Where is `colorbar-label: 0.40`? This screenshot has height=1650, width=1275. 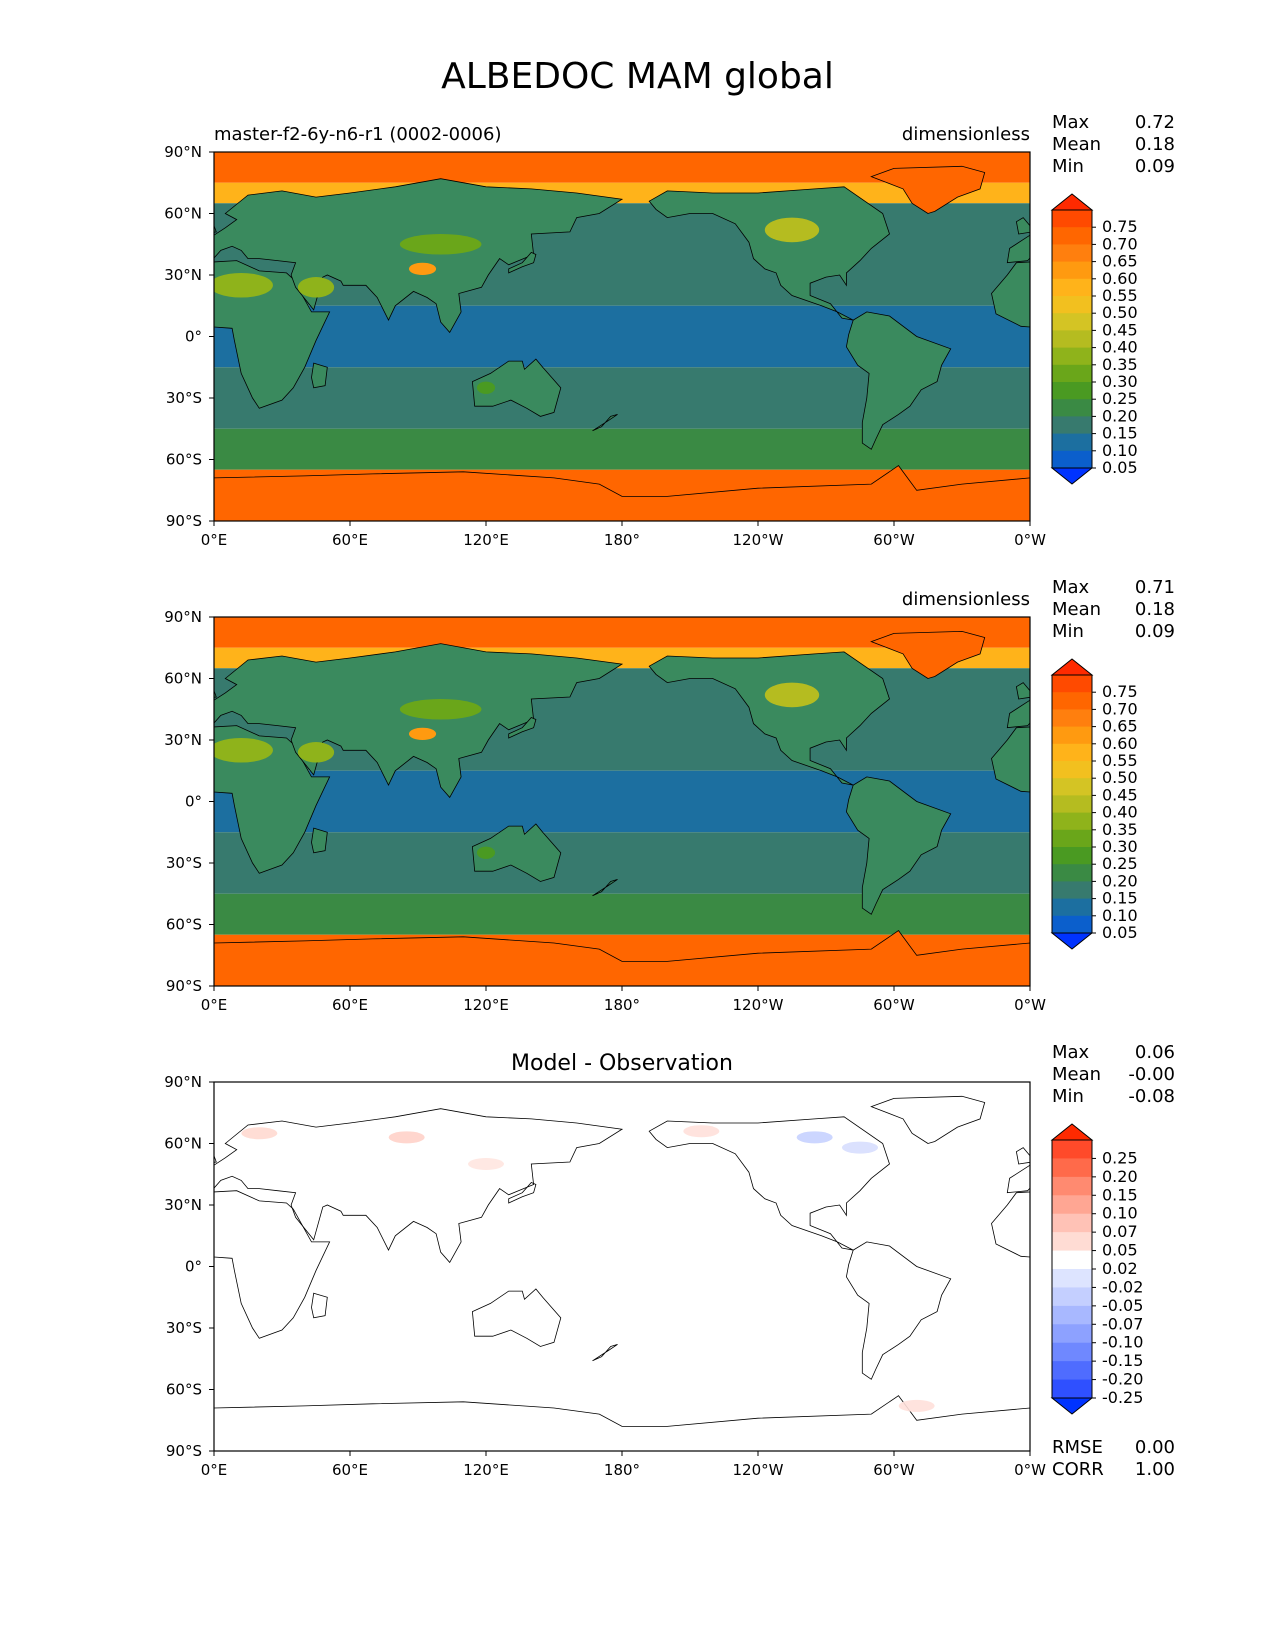
colorbar-label: 0.40 is located at coordinates (1120, 812).